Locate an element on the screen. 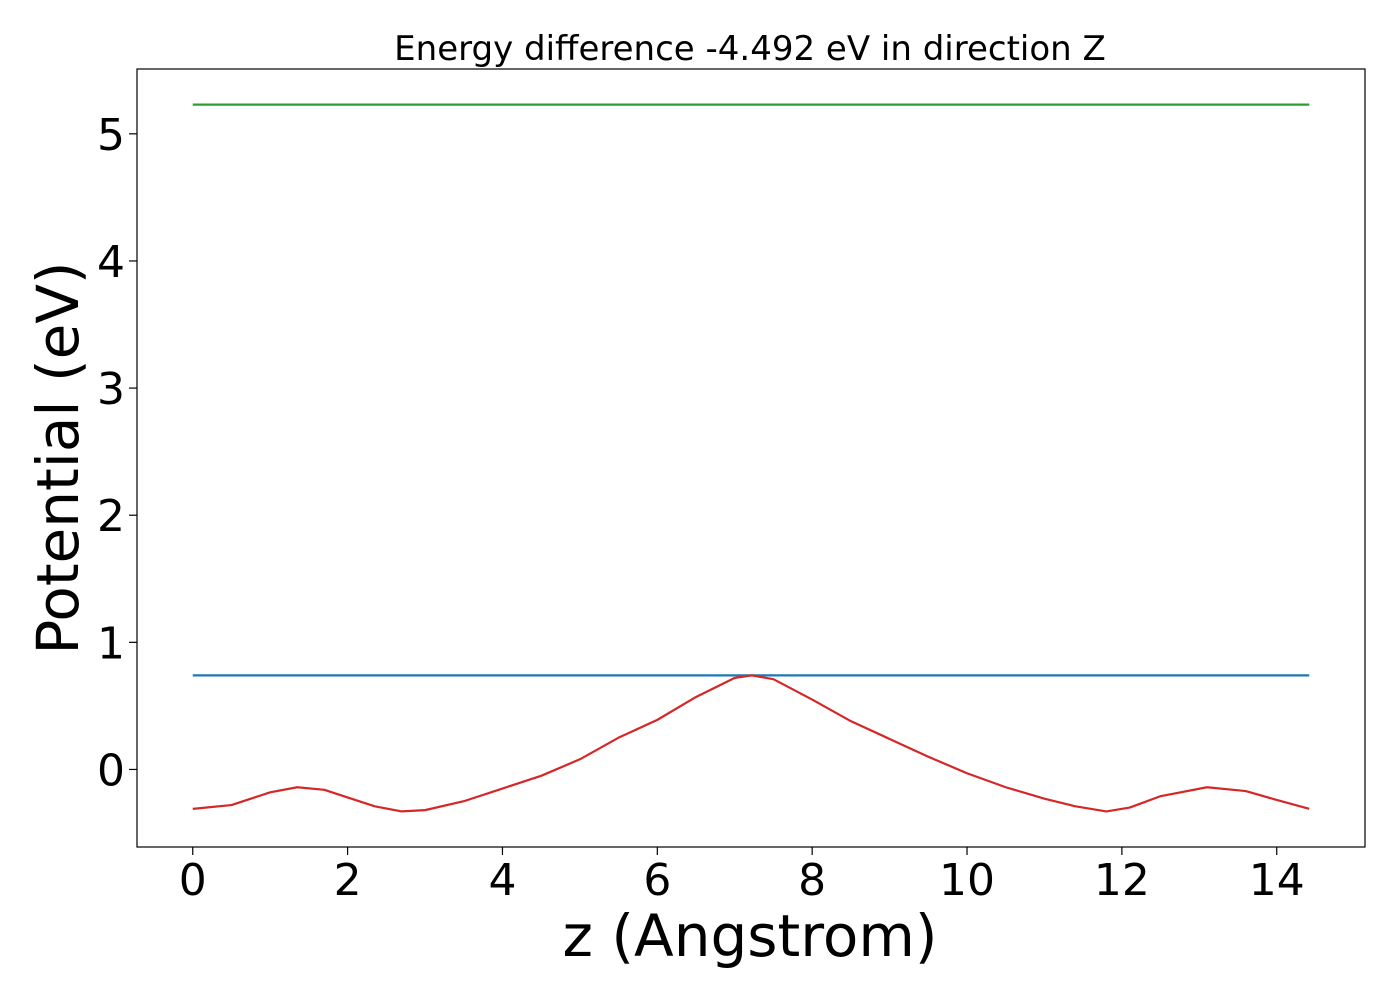  x-tick-label: 10 is located at coordinates (967, 880).